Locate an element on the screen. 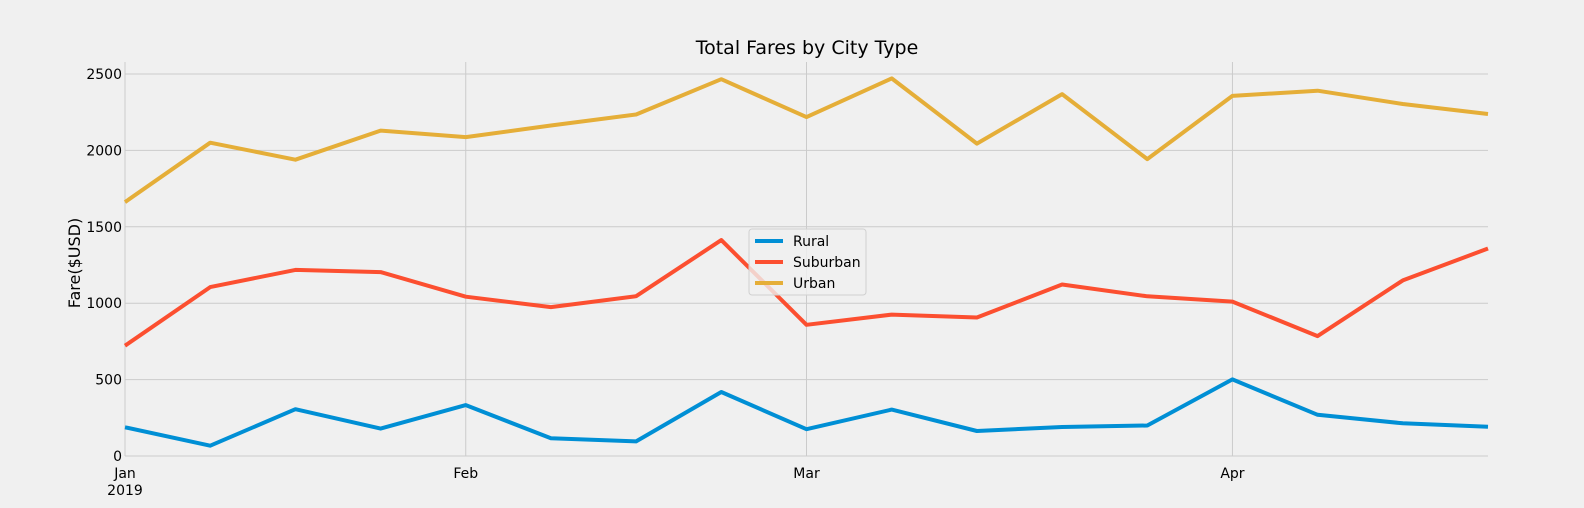  x-tick-sublabel: 2019 is located at coordinates (125, 491).